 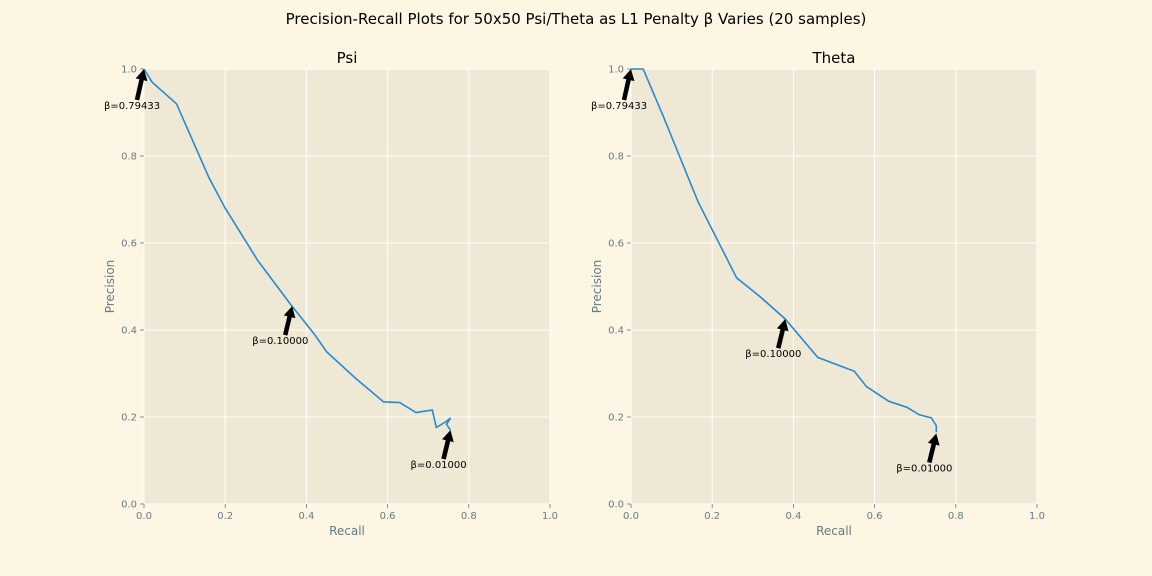 What do you see at coordinates (129, 418) in the screenshot?
I see `psi-y-tick-label: 0.2` at bounding box center [129, 418].